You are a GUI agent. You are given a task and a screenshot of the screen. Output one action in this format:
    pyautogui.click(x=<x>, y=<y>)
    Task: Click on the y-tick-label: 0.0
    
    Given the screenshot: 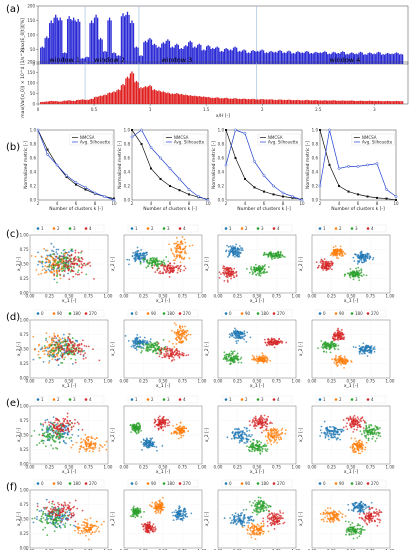 What is the action you would take?
    pyautogui.click(x=221, y=199)
    